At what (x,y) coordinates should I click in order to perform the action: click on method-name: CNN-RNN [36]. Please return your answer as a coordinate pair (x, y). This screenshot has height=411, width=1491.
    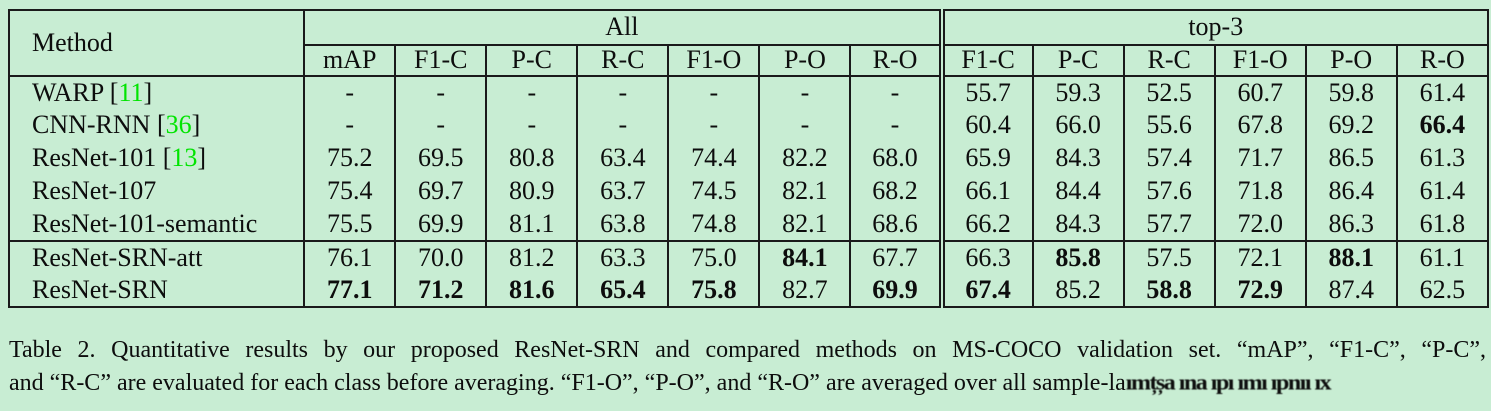
    Looking at the image, I should click on (116, 125).